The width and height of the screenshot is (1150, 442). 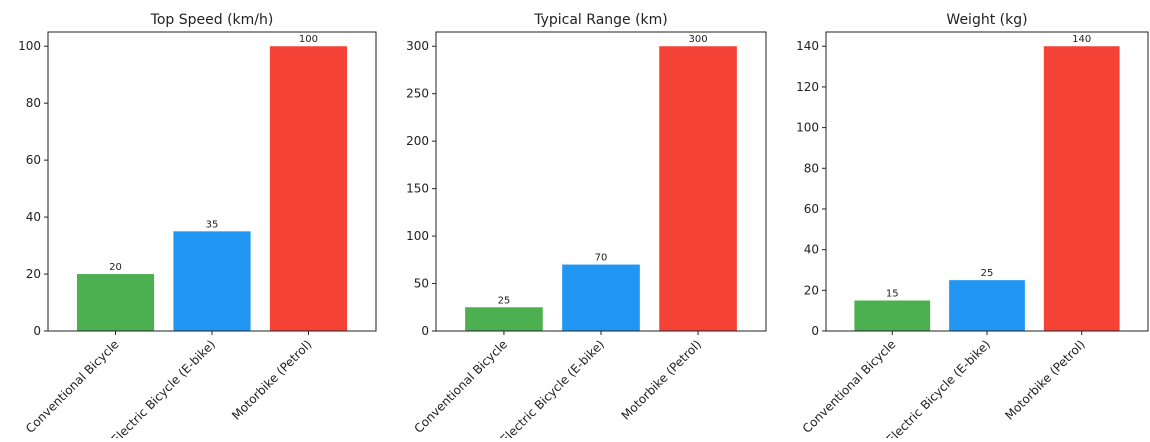 I want to click on chart-title: Typical Range (km), so click(x=600, y=20).